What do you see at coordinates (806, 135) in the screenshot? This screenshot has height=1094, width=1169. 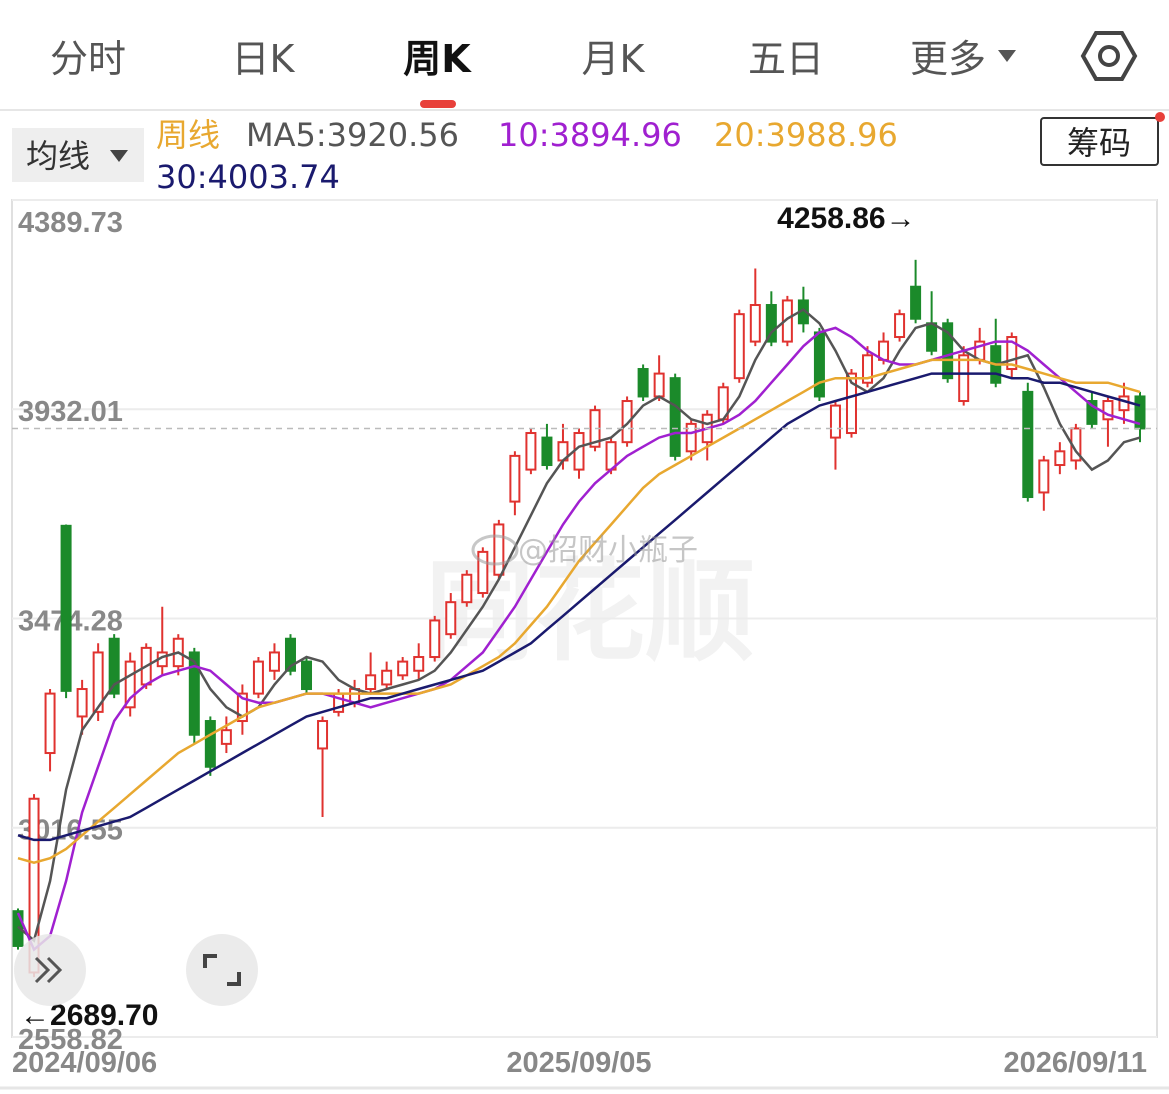 I see `legend-entry: 20:3988.96` at bounding box center [806, 135].